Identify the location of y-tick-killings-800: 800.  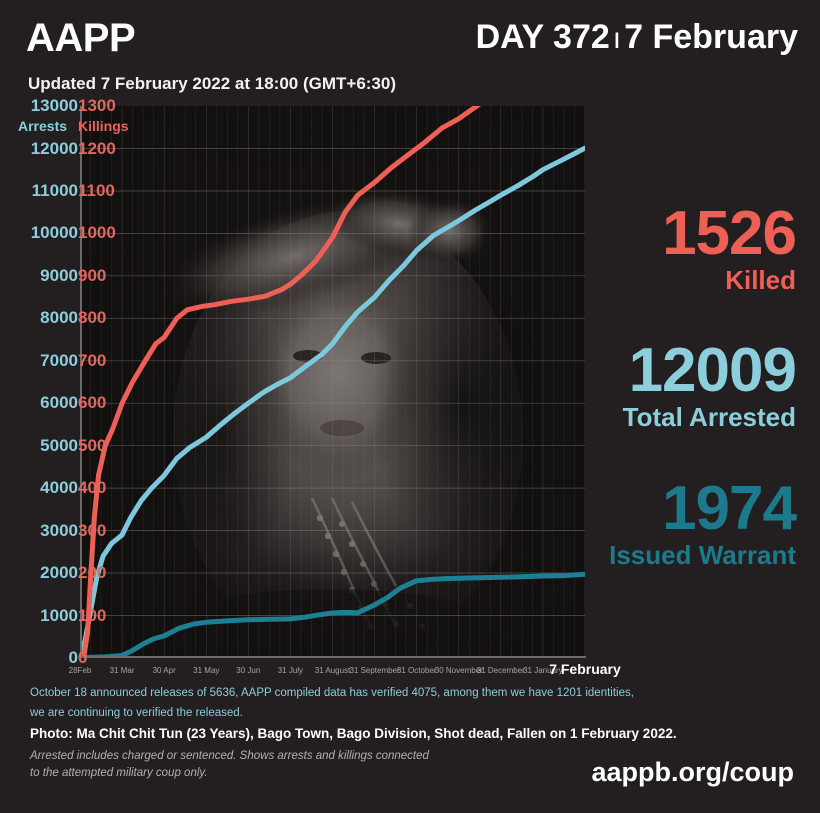
(92, 318).